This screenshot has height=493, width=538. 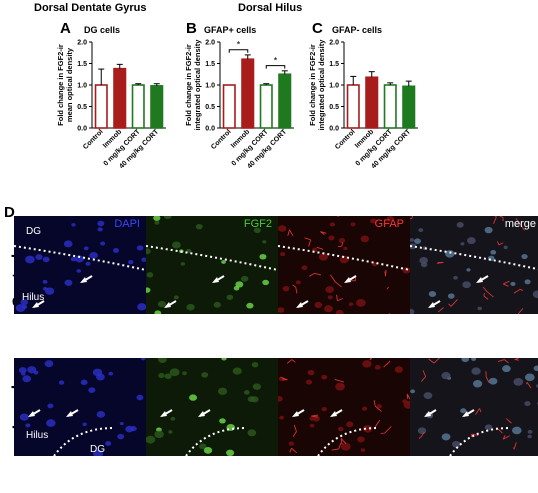 I want to click on panel-title-a: DG cells, so click(x=102, y=30).